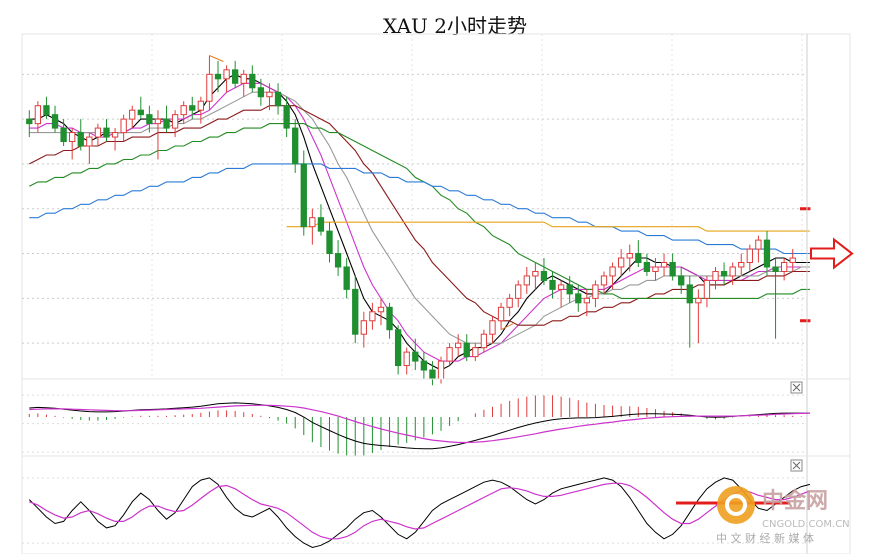  I want to click on watermark-tagline: 中 文 财 经 新 媒 体, so click(765, 538).